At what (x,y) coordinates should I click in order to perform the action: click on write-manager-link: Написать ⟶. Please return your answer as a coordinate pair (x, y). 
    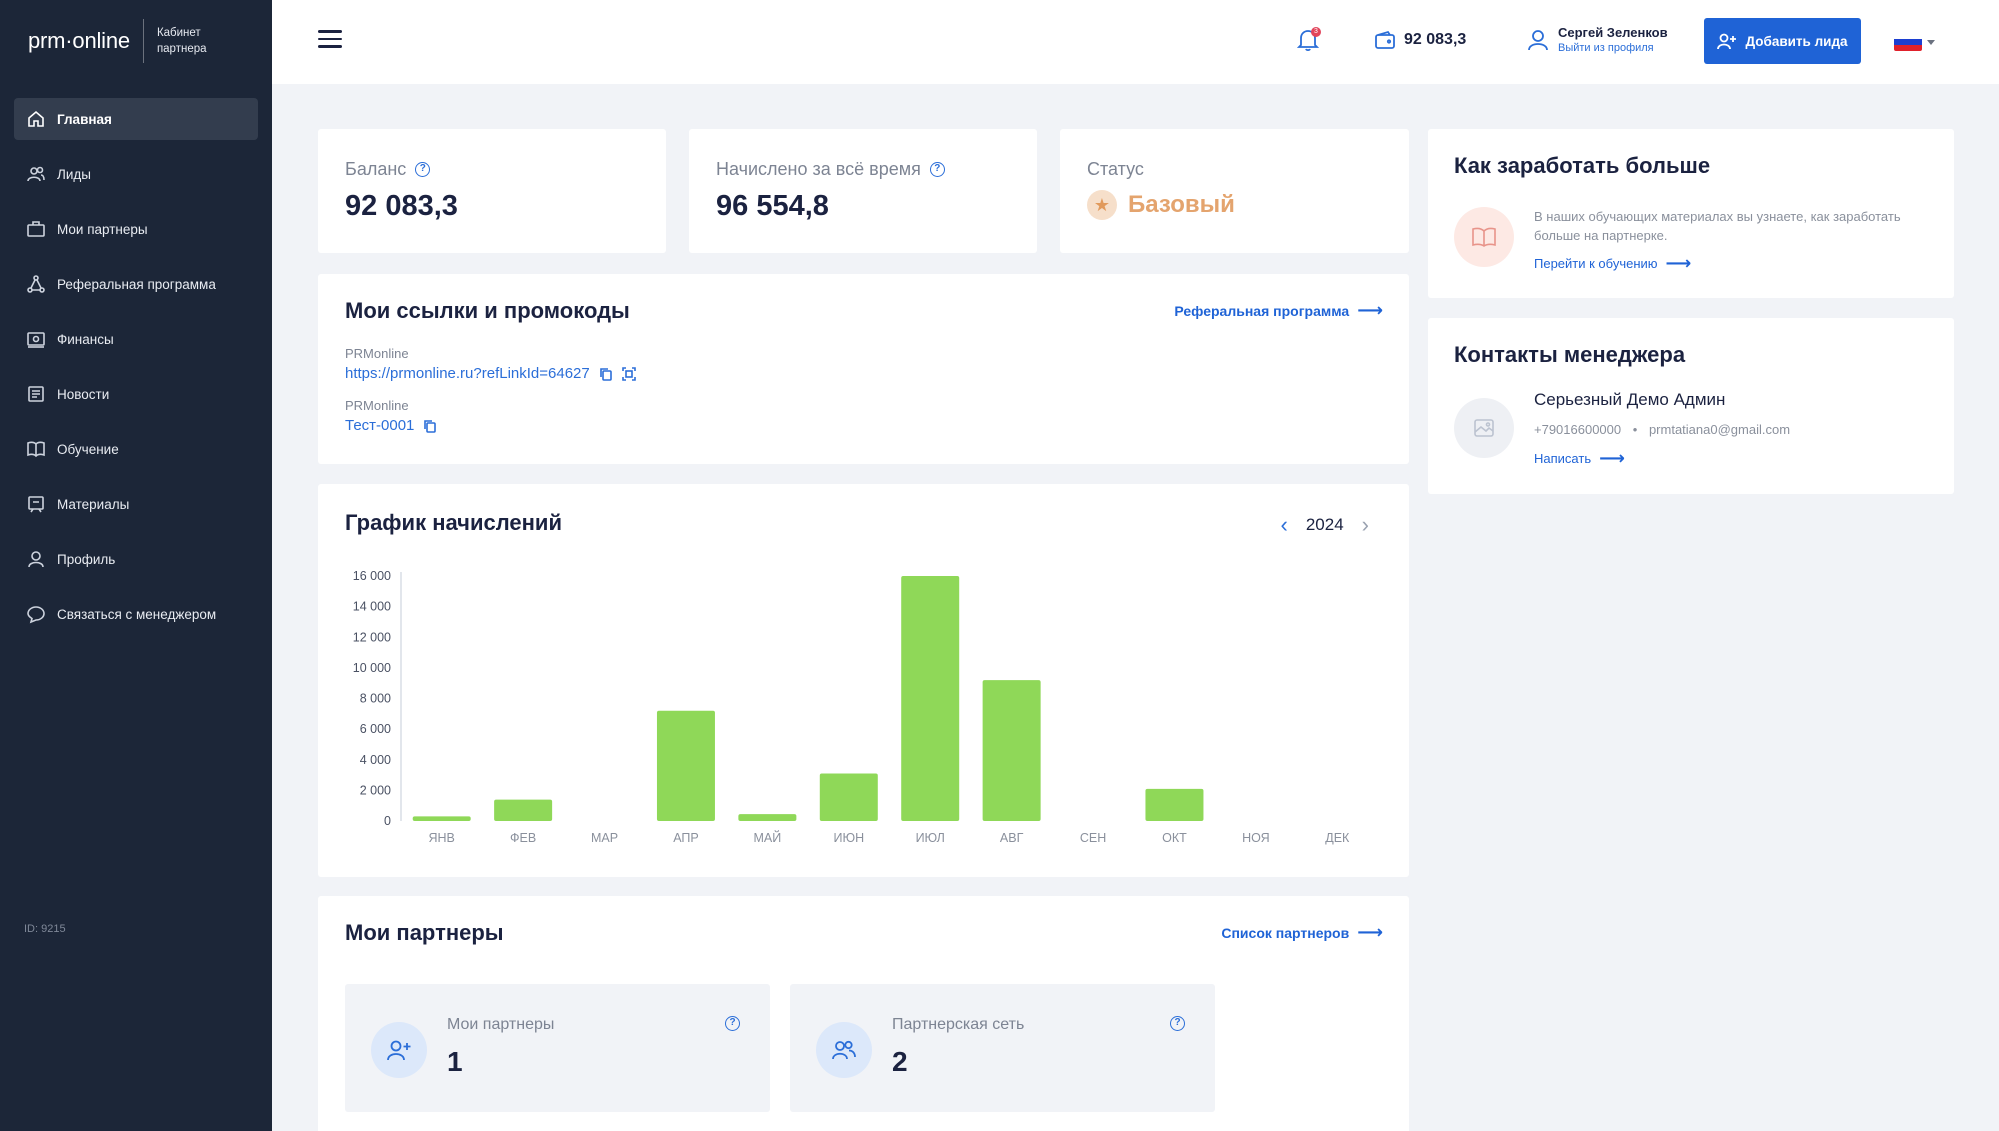
    Looking at the image, I should click on (1579, 458).